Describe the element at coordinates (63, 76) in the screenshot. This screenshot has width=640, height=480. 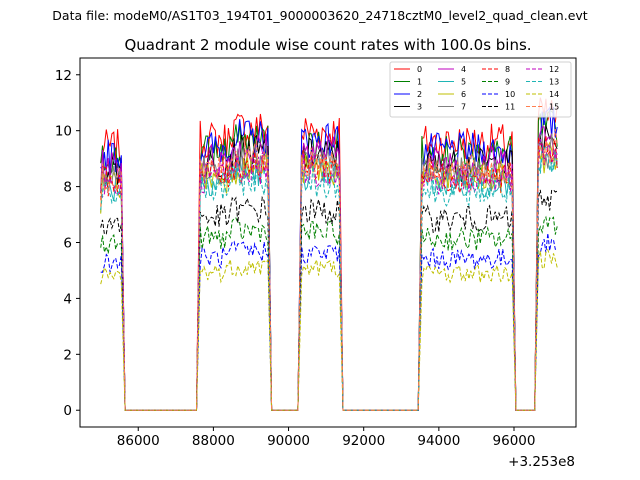
I see `y-tick-label: 12` at that location.